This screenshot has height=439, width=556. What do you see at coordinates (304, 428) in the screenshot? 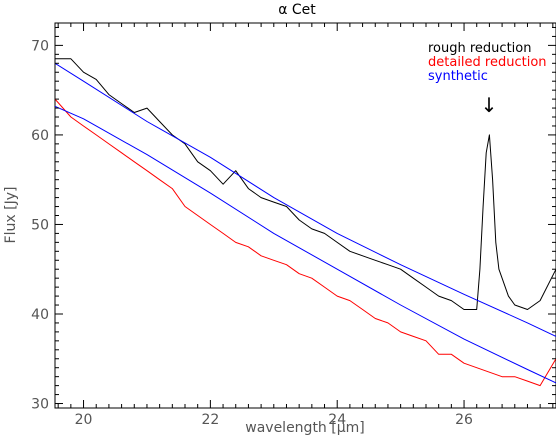
I see `x-axis-label: wavelength [μm]` at bounding box center [304, 428].